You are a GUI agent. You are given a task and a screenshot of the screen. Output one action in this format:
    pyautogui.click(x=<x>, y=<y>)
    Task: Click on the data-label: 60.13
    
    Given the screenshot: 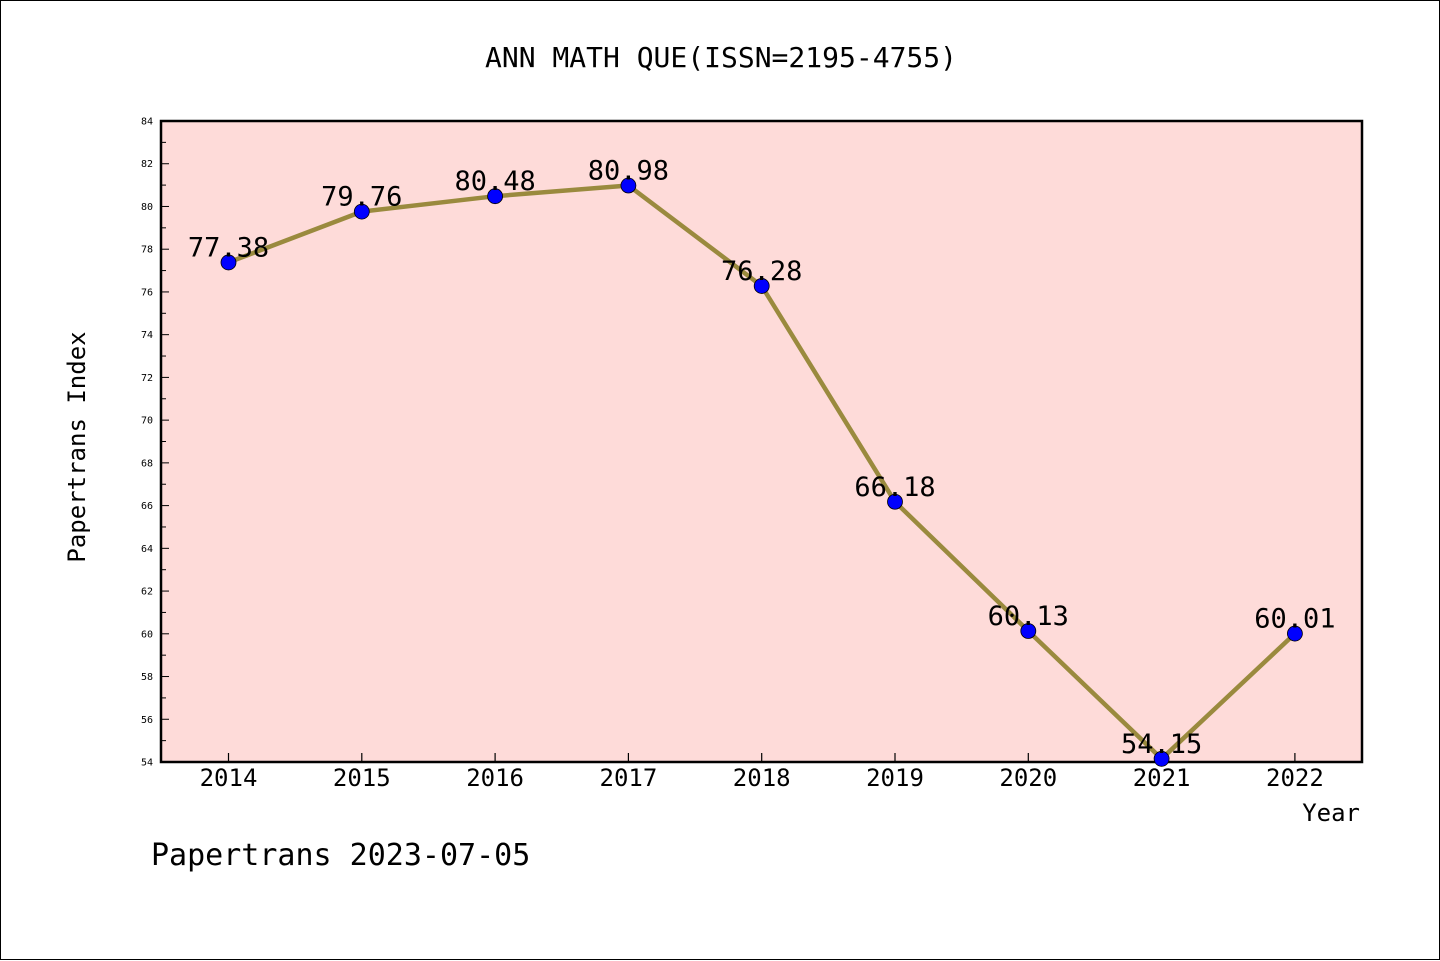 What is the action you would take?
    pyautogui.click(x=1028, y=616)
    